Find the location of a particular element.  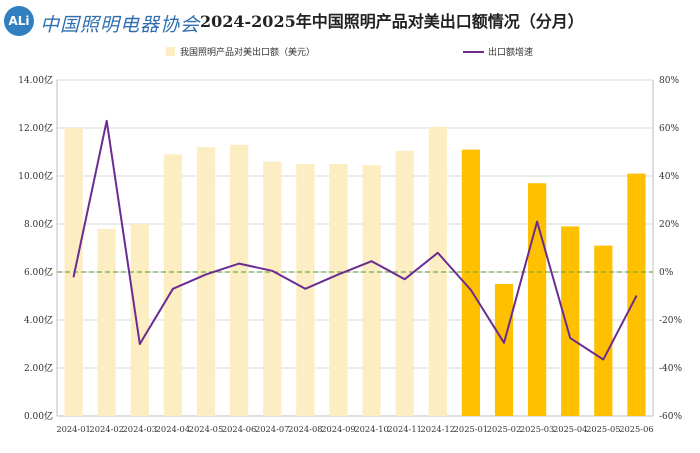

logo: ALi 中国照明电器协会 is located at coordinates (101, 22).